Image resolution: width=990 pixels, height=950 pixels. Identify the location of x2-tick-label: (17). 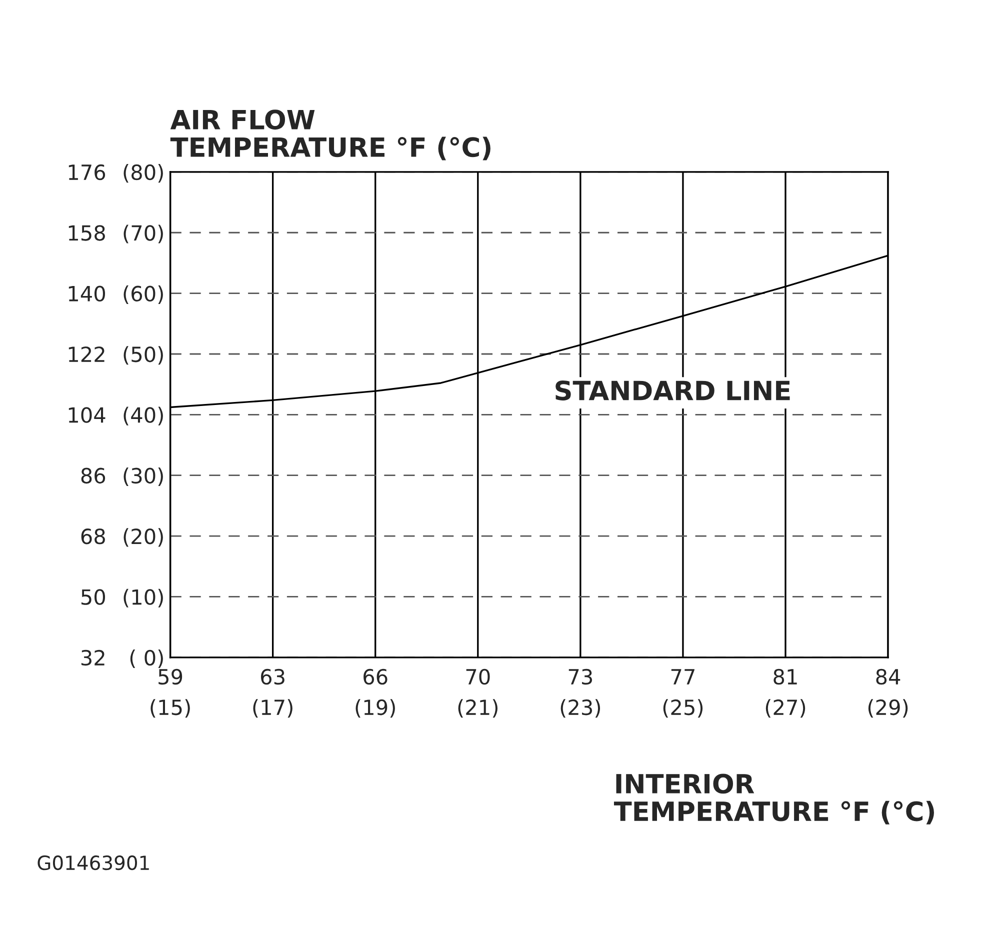
(272, 708).